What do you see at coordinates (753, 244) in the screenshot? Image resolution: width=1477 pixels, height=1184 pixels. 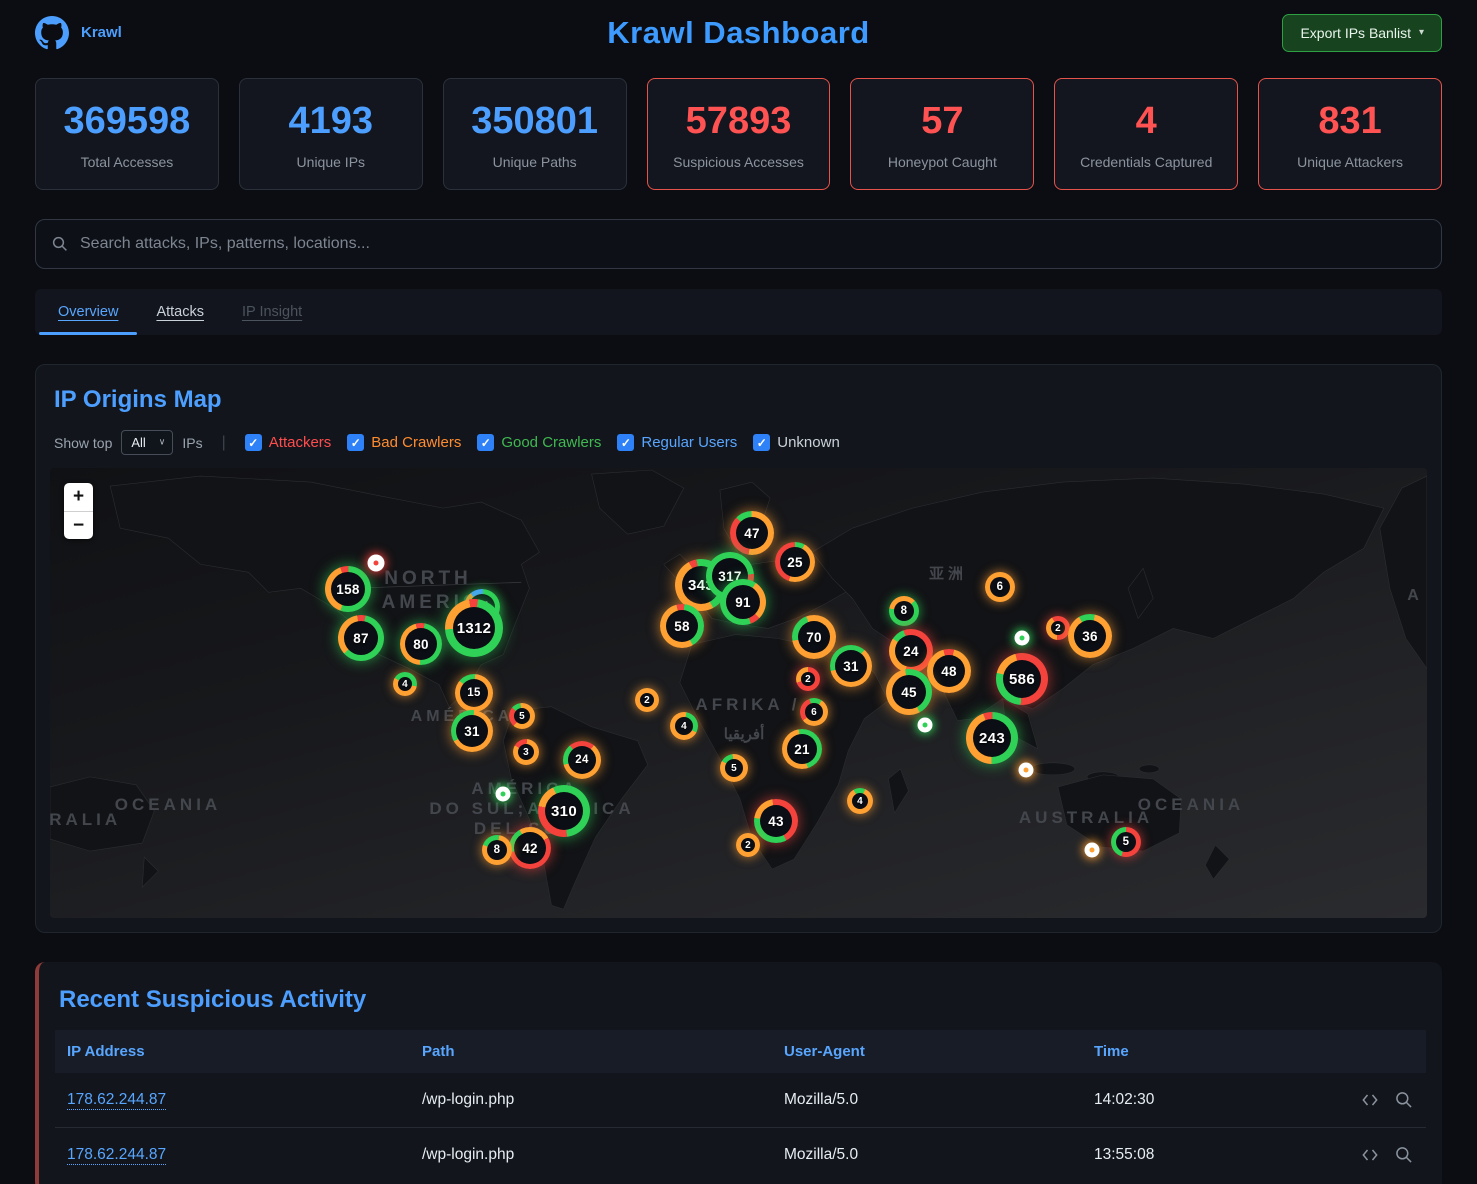 I see `search-input` at bounding box center [753, 244].